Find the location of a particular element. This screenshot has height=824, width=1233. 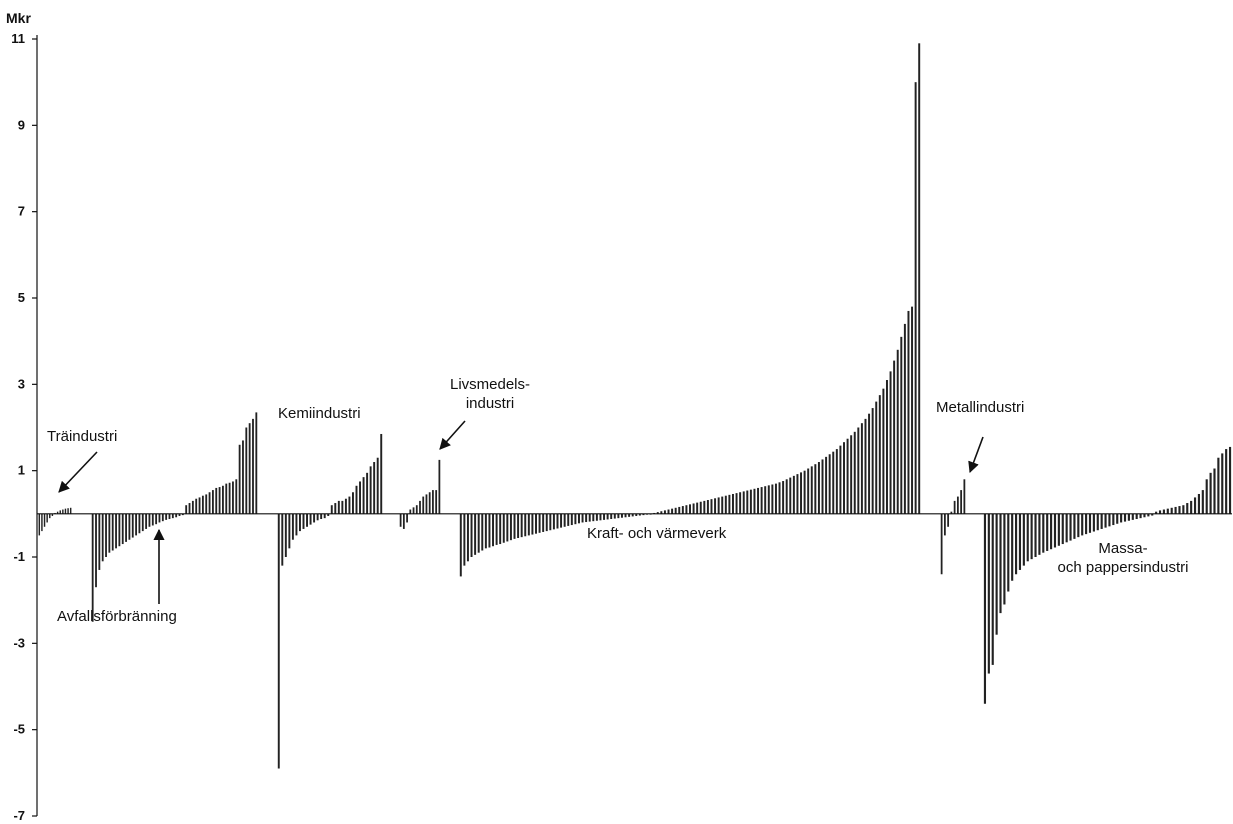

y-tick-label: 3 is located at coordinates (21, 383).